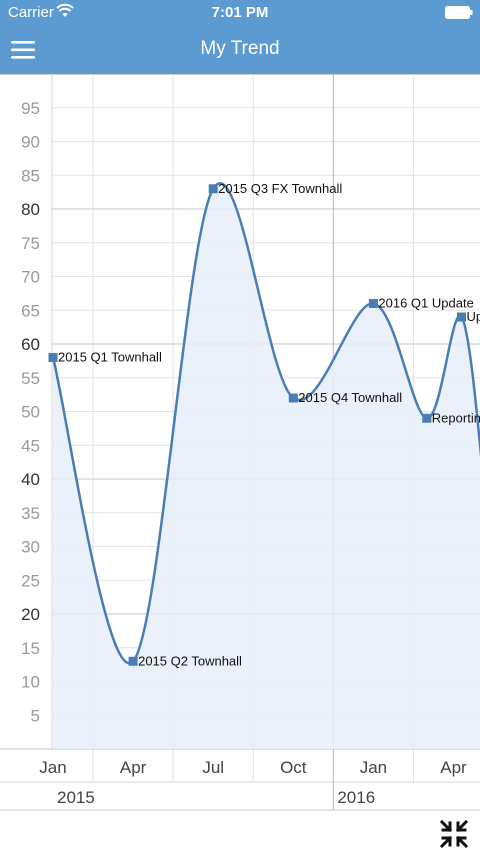 The width and height of the screenshot is (480, 855). What do you see at coordinates (456, 417) in the screenshot?
I see `data-point-label: Reporting` at bounding box center [456, 417].